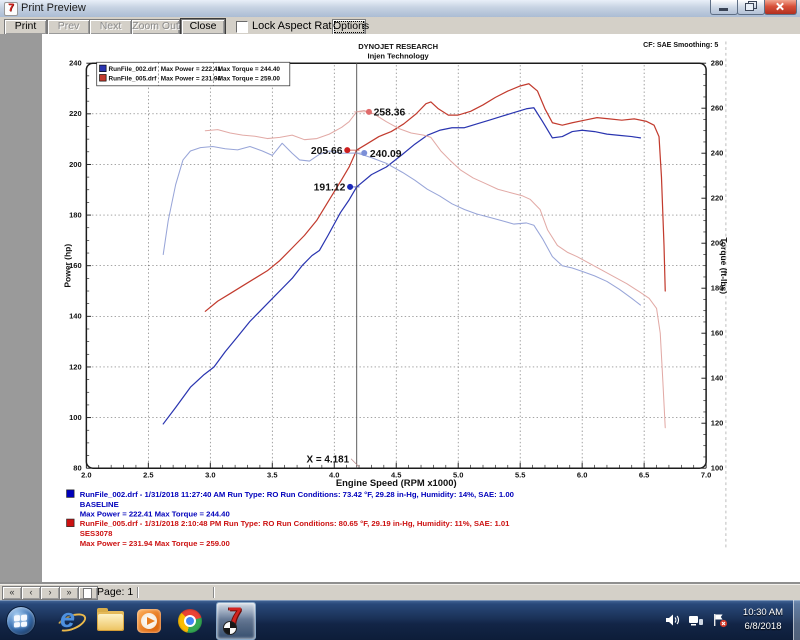  Describe the element at coordinates (191, 79) in the screenshot. I see `svg-text: Max Power = 231.94` at that location.